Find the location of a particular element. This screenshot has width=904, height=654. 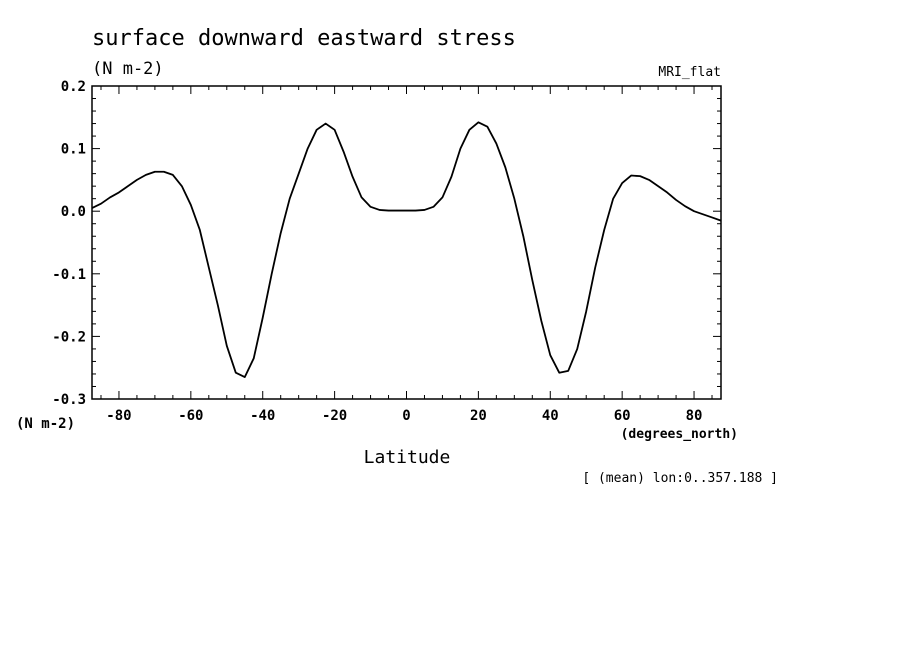

y-unit-label: (N m-2) is located at coordinates (45, 424).